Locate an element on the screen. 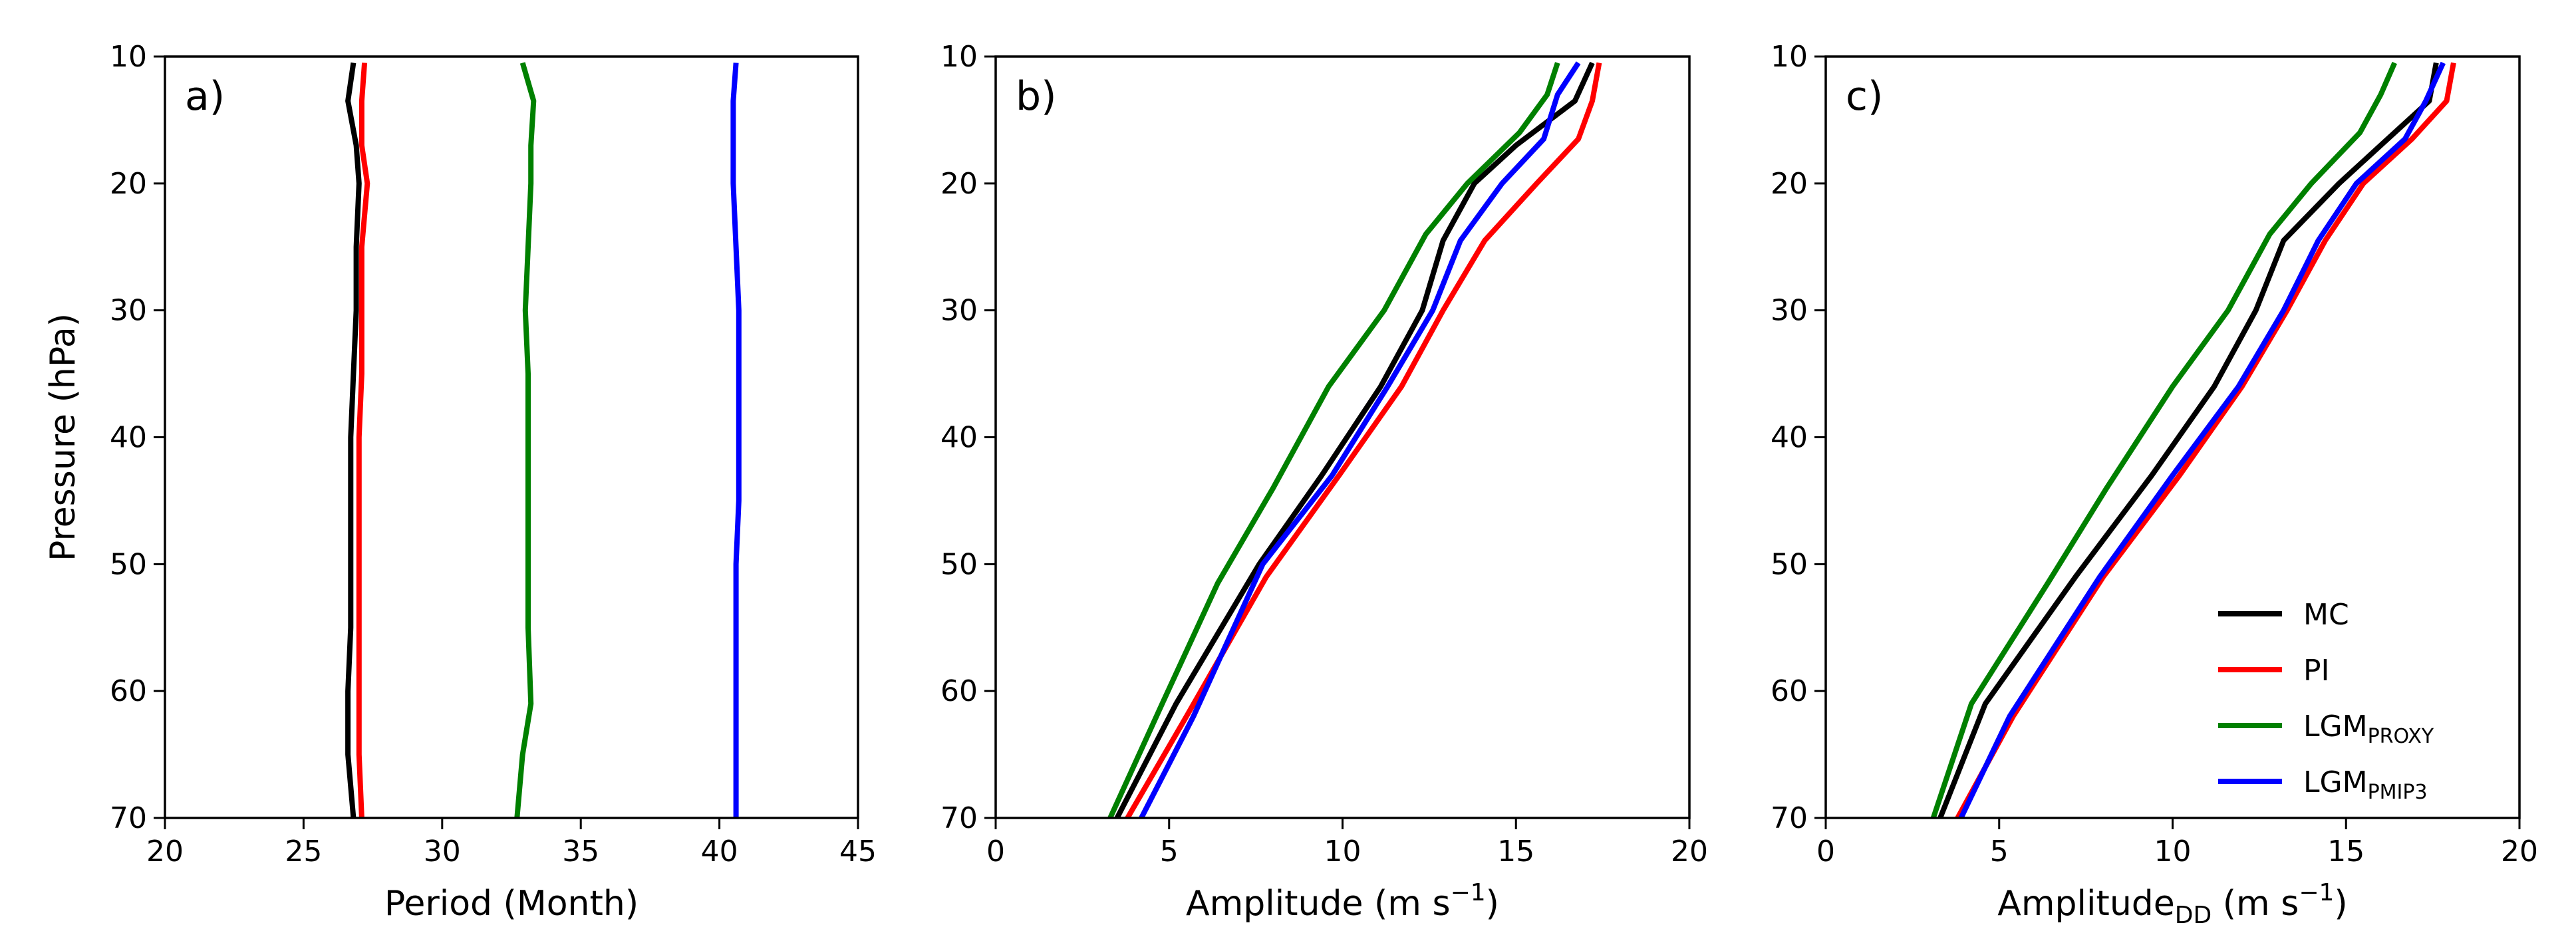  panel-label: b) is located at coordinates (1036, 96).